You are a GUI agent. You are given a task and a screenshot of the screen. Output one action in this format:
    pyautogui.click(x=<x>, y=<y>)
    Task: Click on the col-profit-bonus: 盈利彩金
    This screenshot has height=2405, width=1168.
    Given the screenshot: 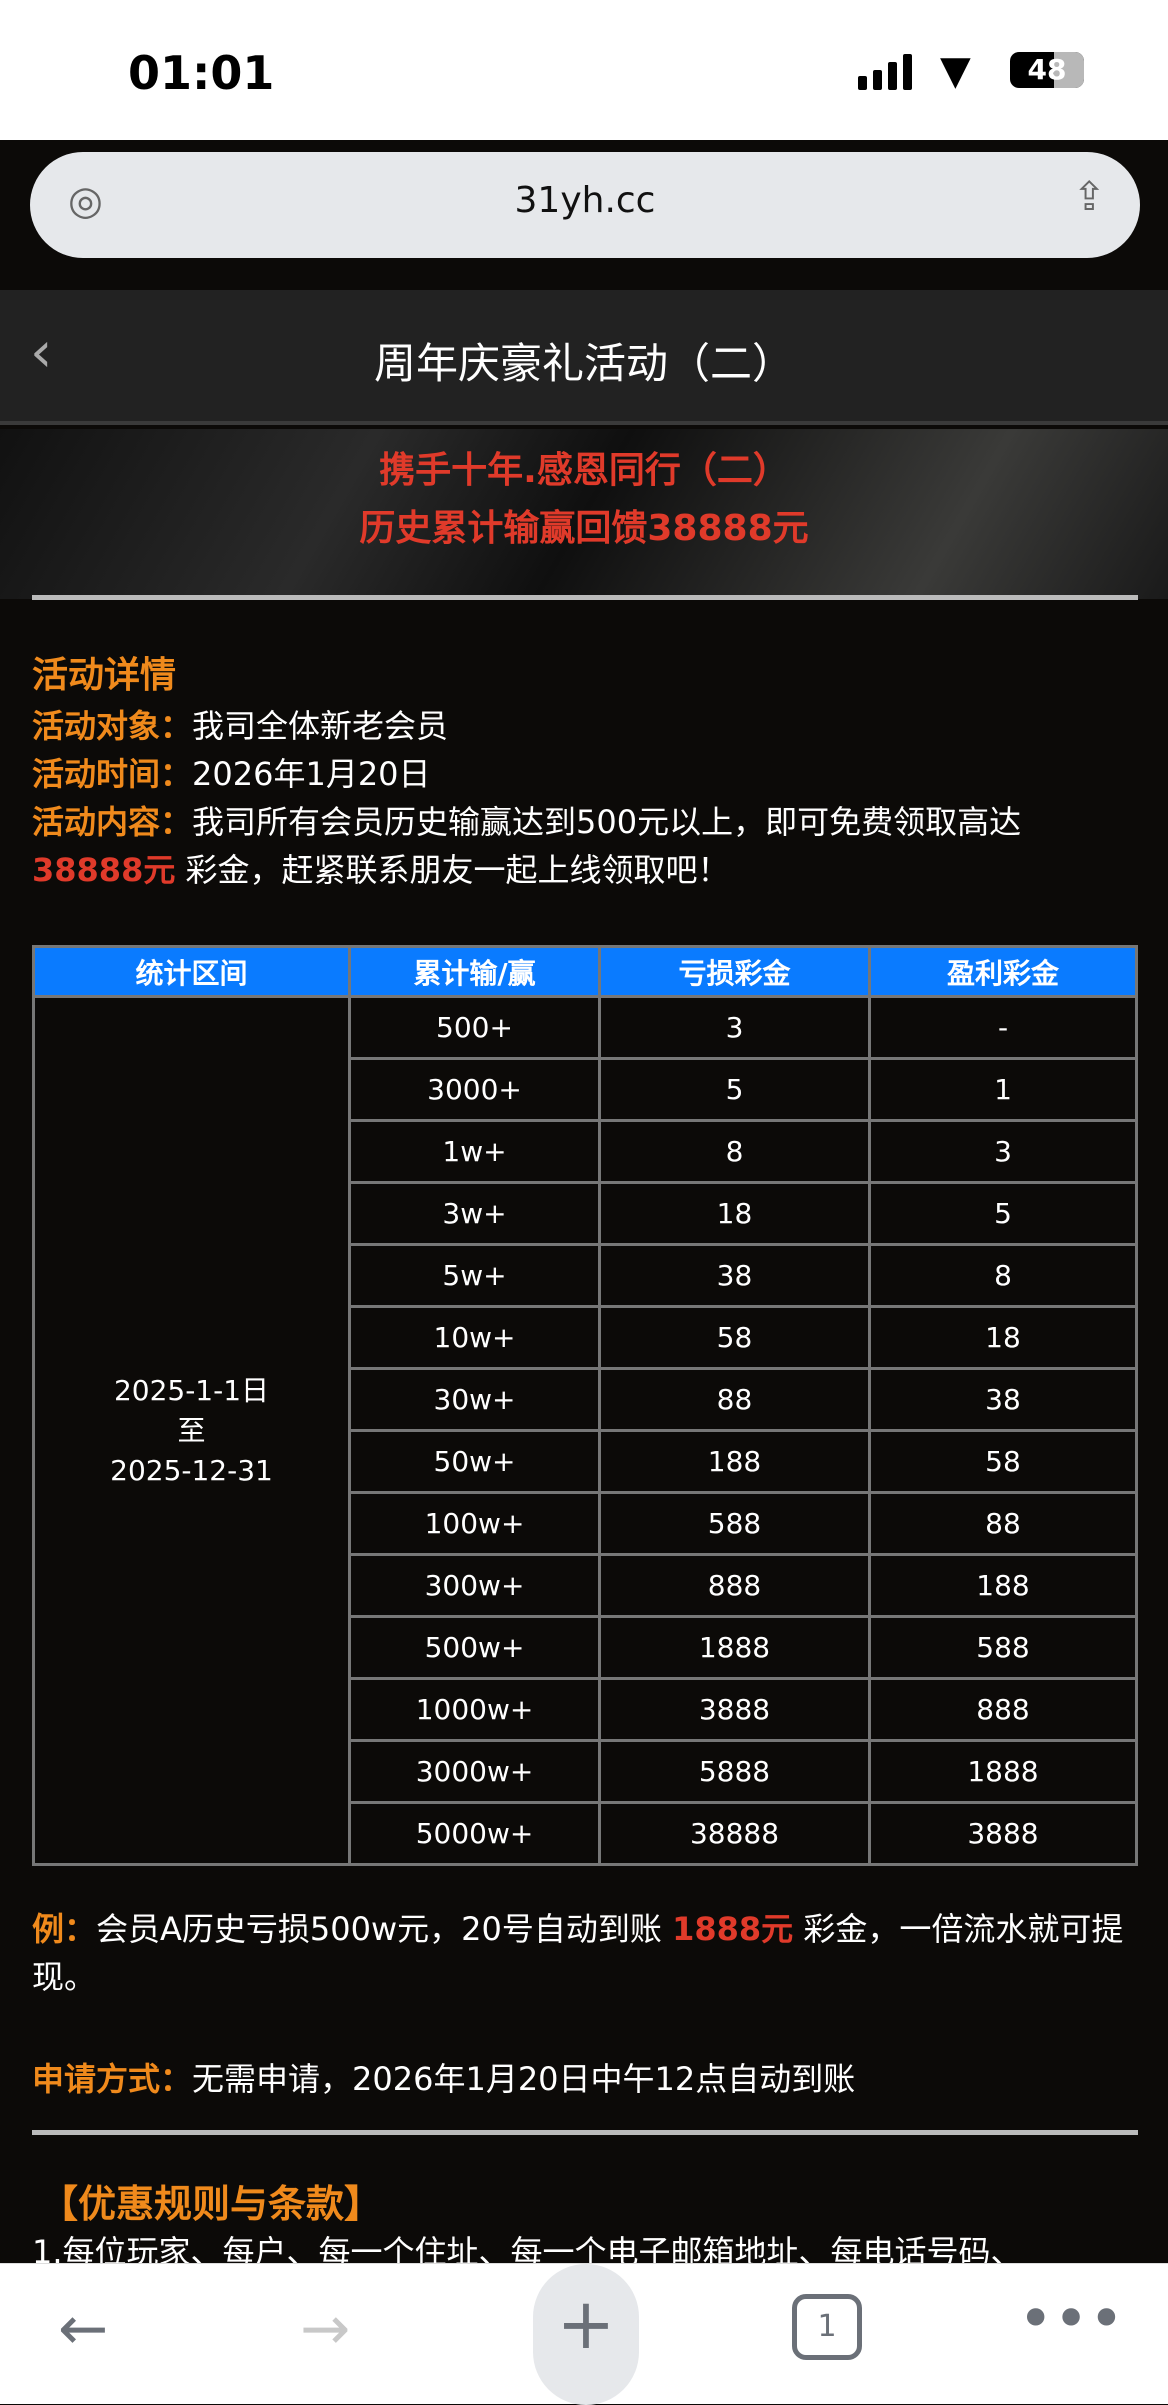 What is the action you would take?
    pyautogui.click(x=1003, y=971)
    